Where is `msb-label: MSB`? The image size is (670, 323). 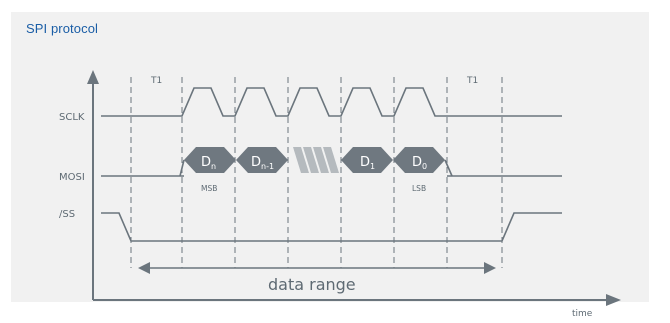 msb-label: MSB is located at coordinates (209, 188).